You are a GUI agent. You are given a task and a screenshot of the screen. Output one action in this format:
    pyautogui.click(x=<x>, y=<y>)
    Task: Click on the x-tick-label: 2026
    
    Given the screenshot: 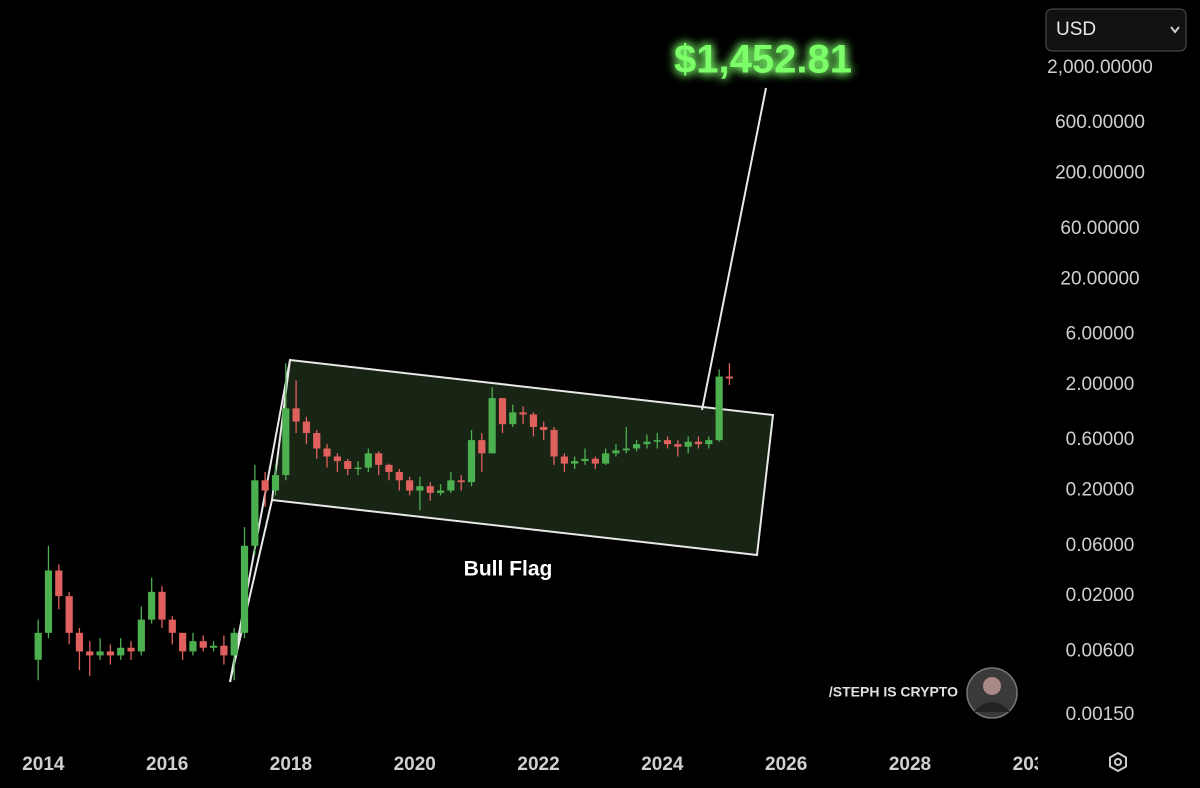 What is the action you would take?
    pyautogui.click(x=786, y=764)
    